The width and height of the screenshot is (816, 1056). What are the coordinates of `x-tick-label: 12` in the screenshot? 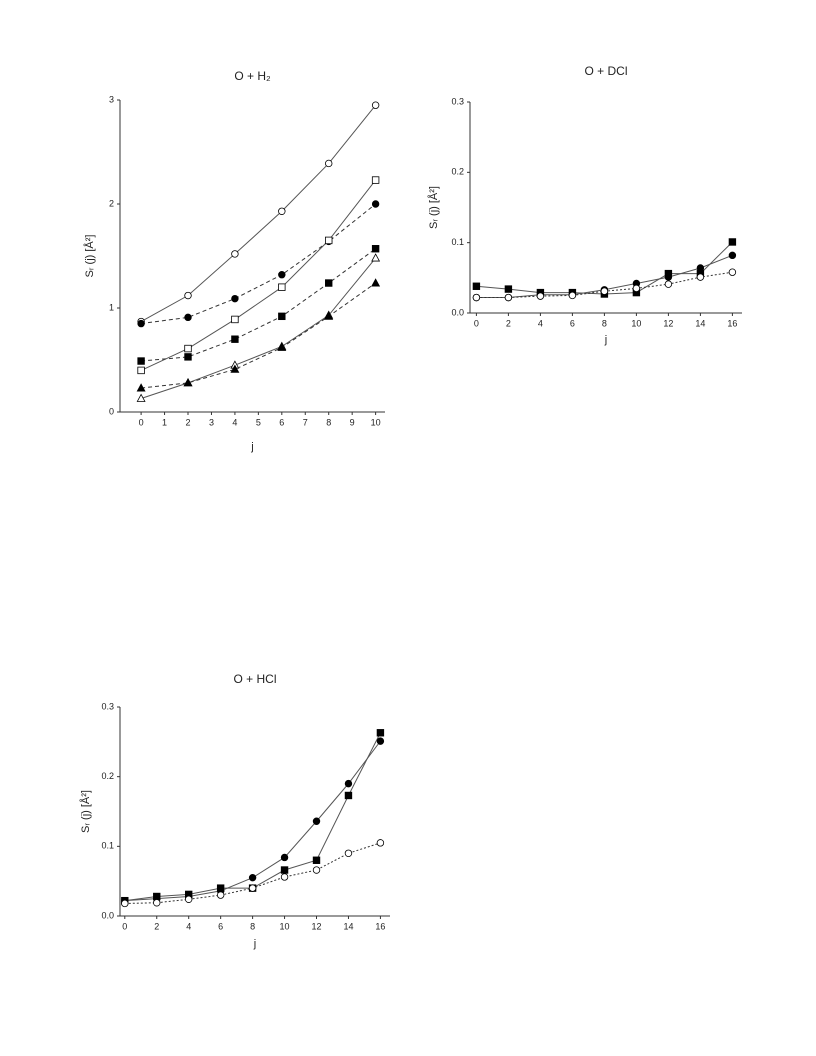 It's located at (668, 323).